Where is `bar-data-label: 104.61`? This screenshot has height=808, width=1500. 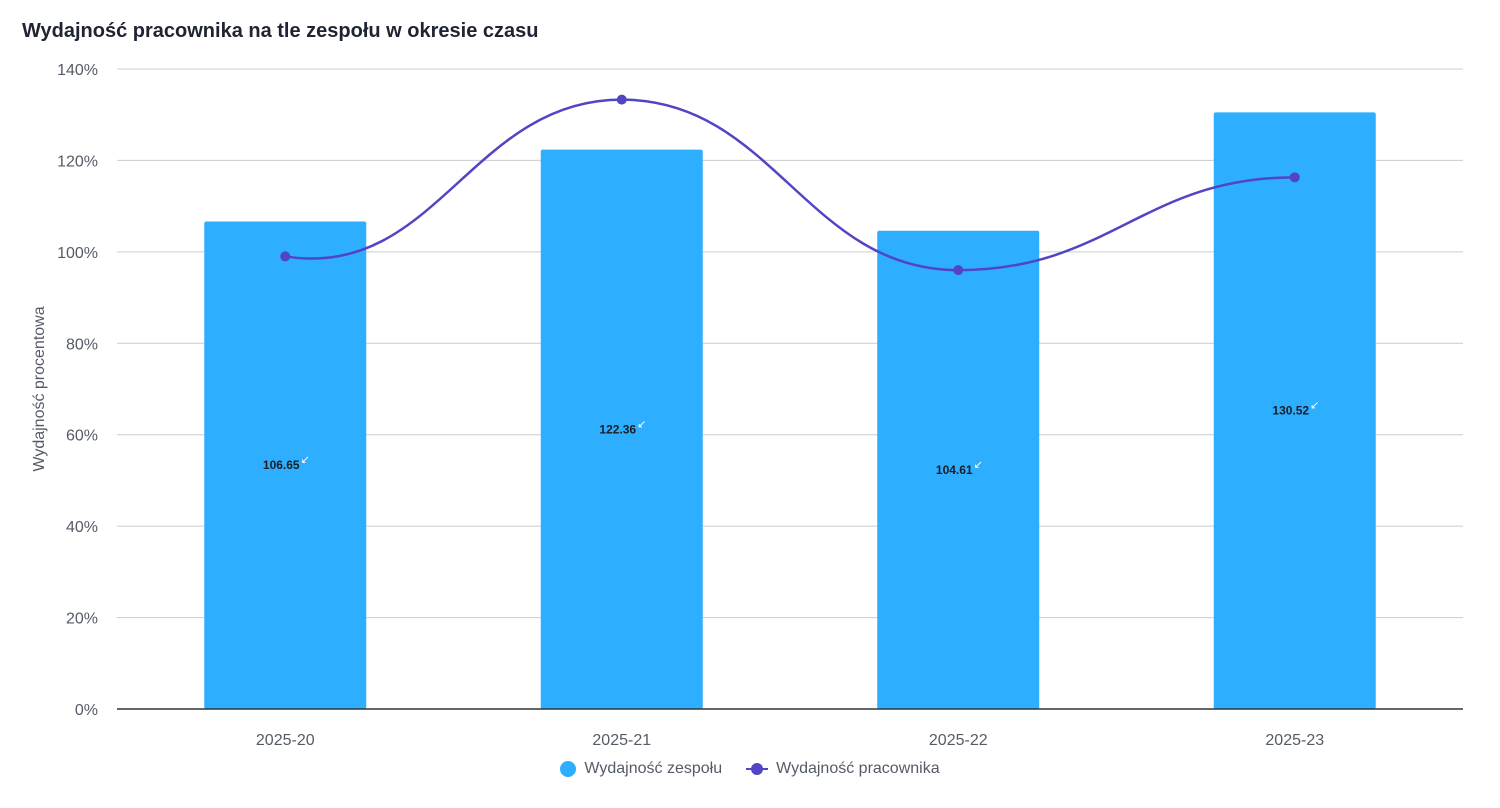
bar-data-label: 104.61 is located at coordinates (954, 470).